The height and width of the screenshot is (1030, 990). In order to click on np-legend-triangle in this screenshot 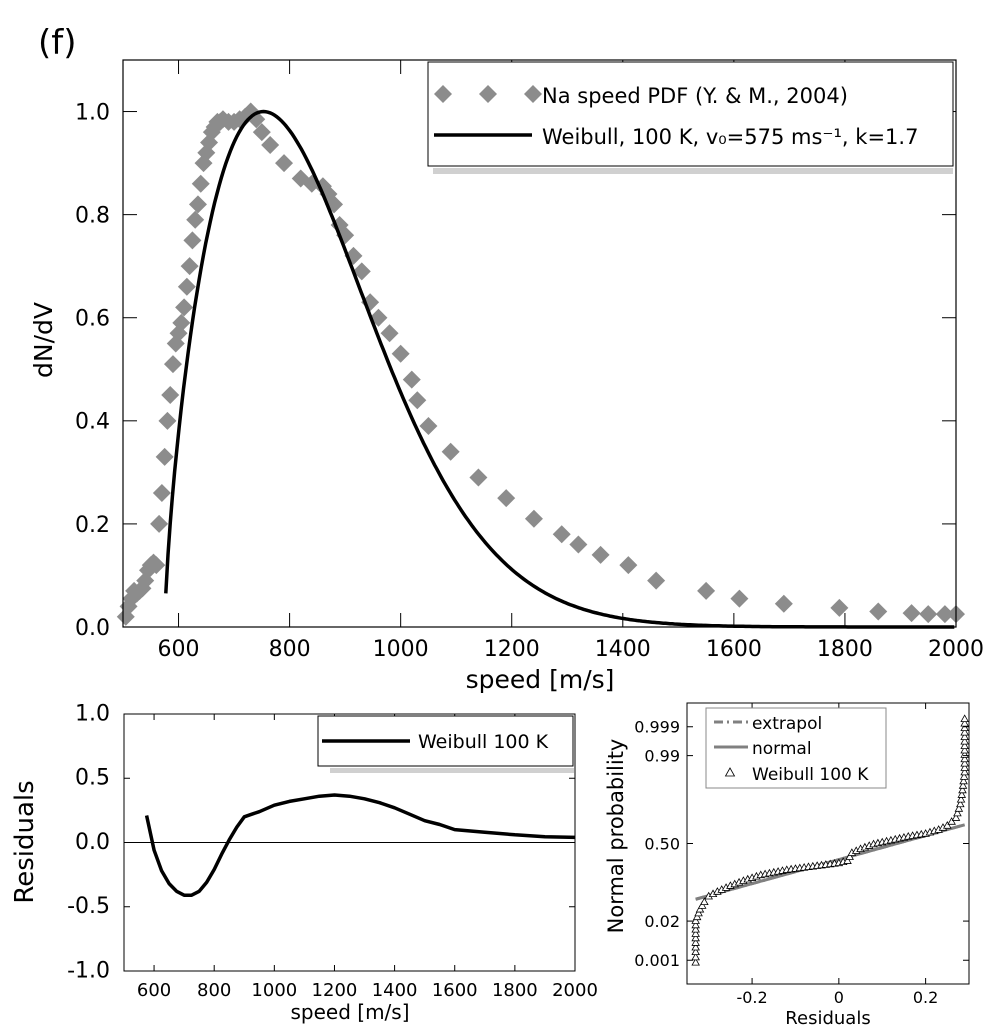, I will do `click(730, 772)`.